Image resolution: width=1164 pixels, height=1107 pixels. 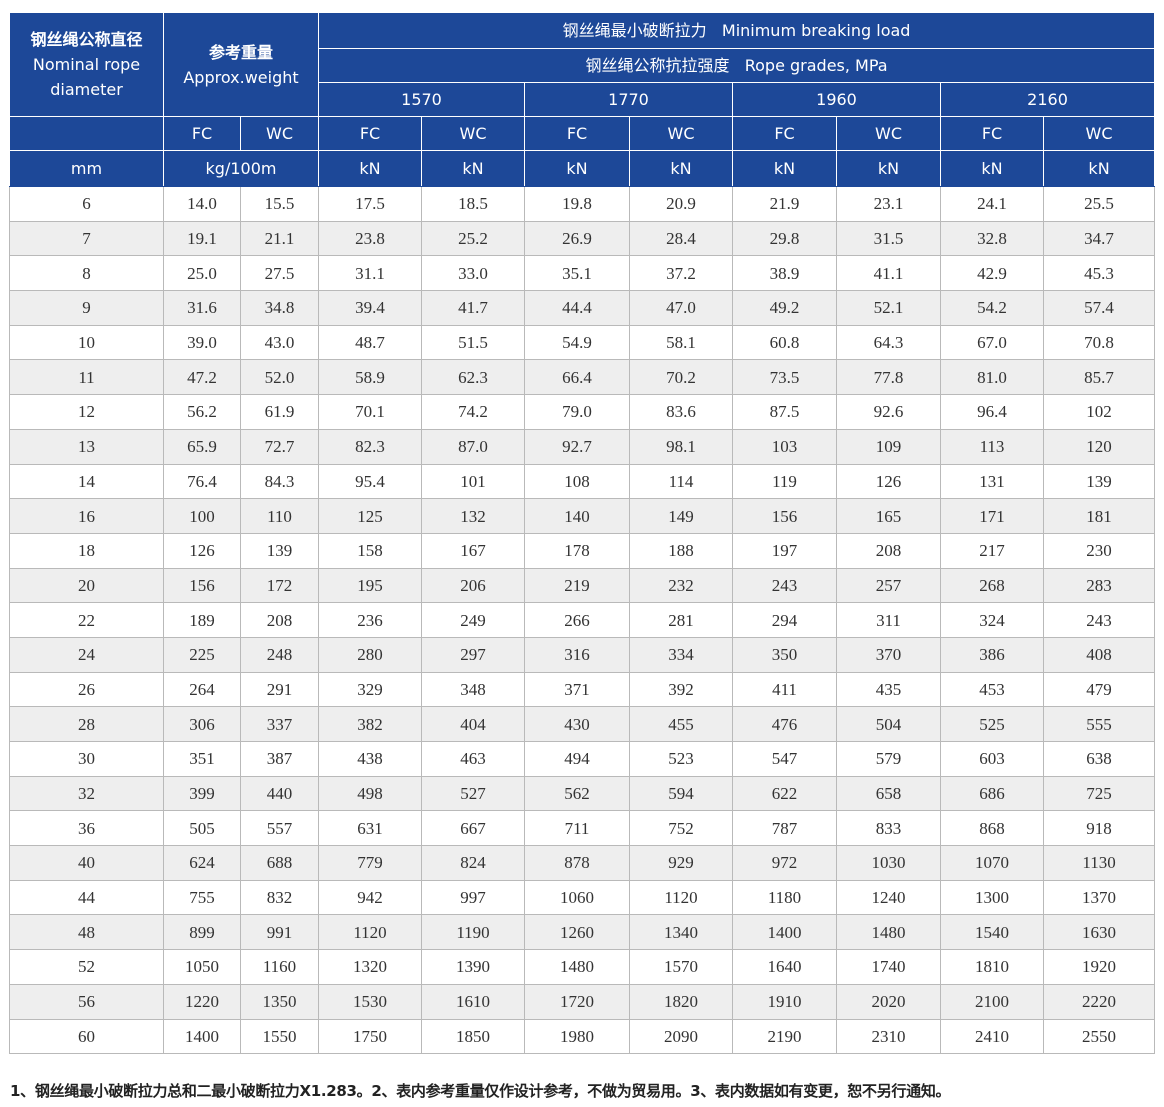 I want to click on table-cell: 257, so click(x=888, y=585).